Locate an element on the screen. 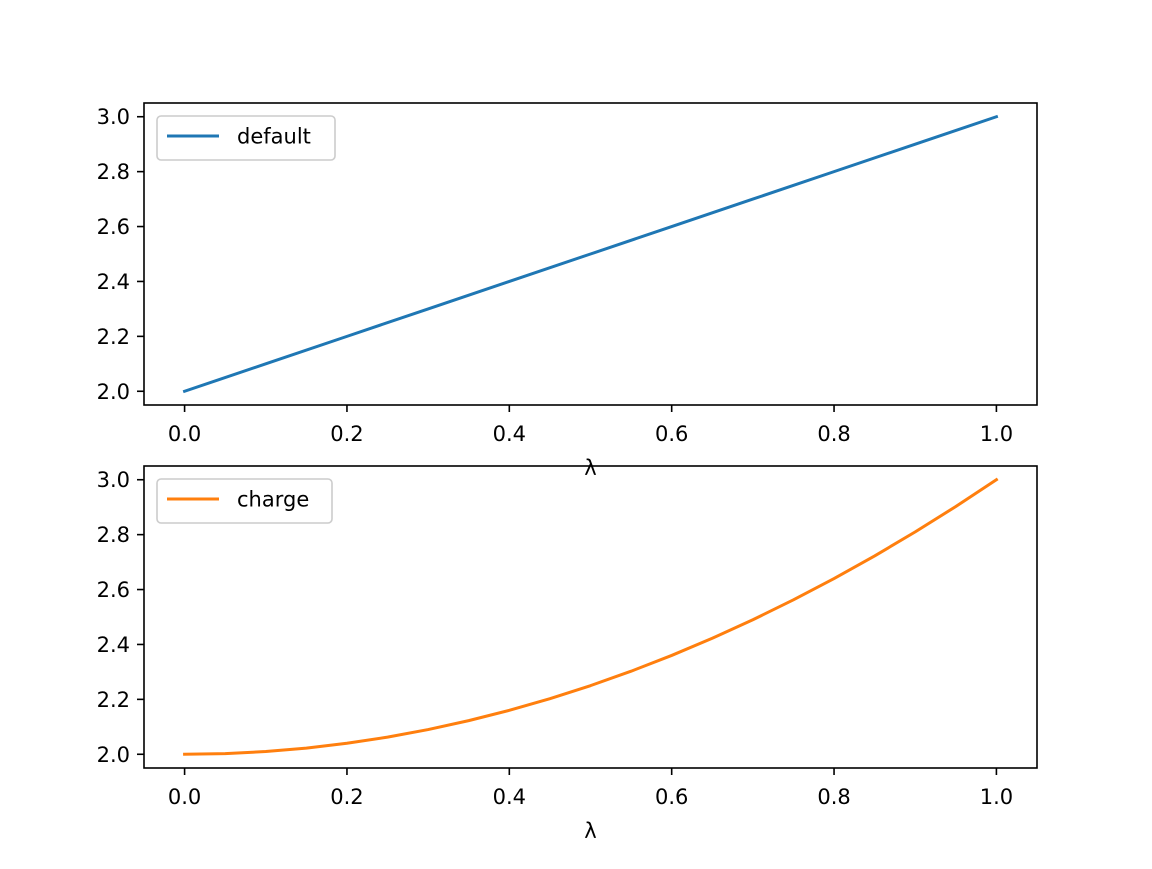 This screenshot has width=1152, height=869. legend-label: default is located at coordinates (274, 137).